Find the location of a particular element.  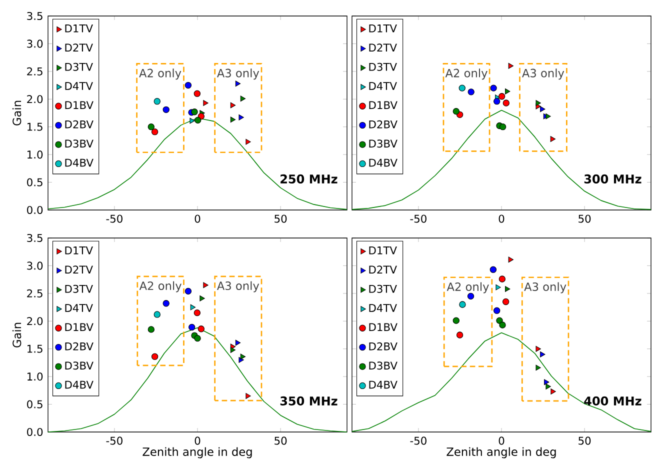

annotation: 300 MHz is located at coordinates (613, 179).